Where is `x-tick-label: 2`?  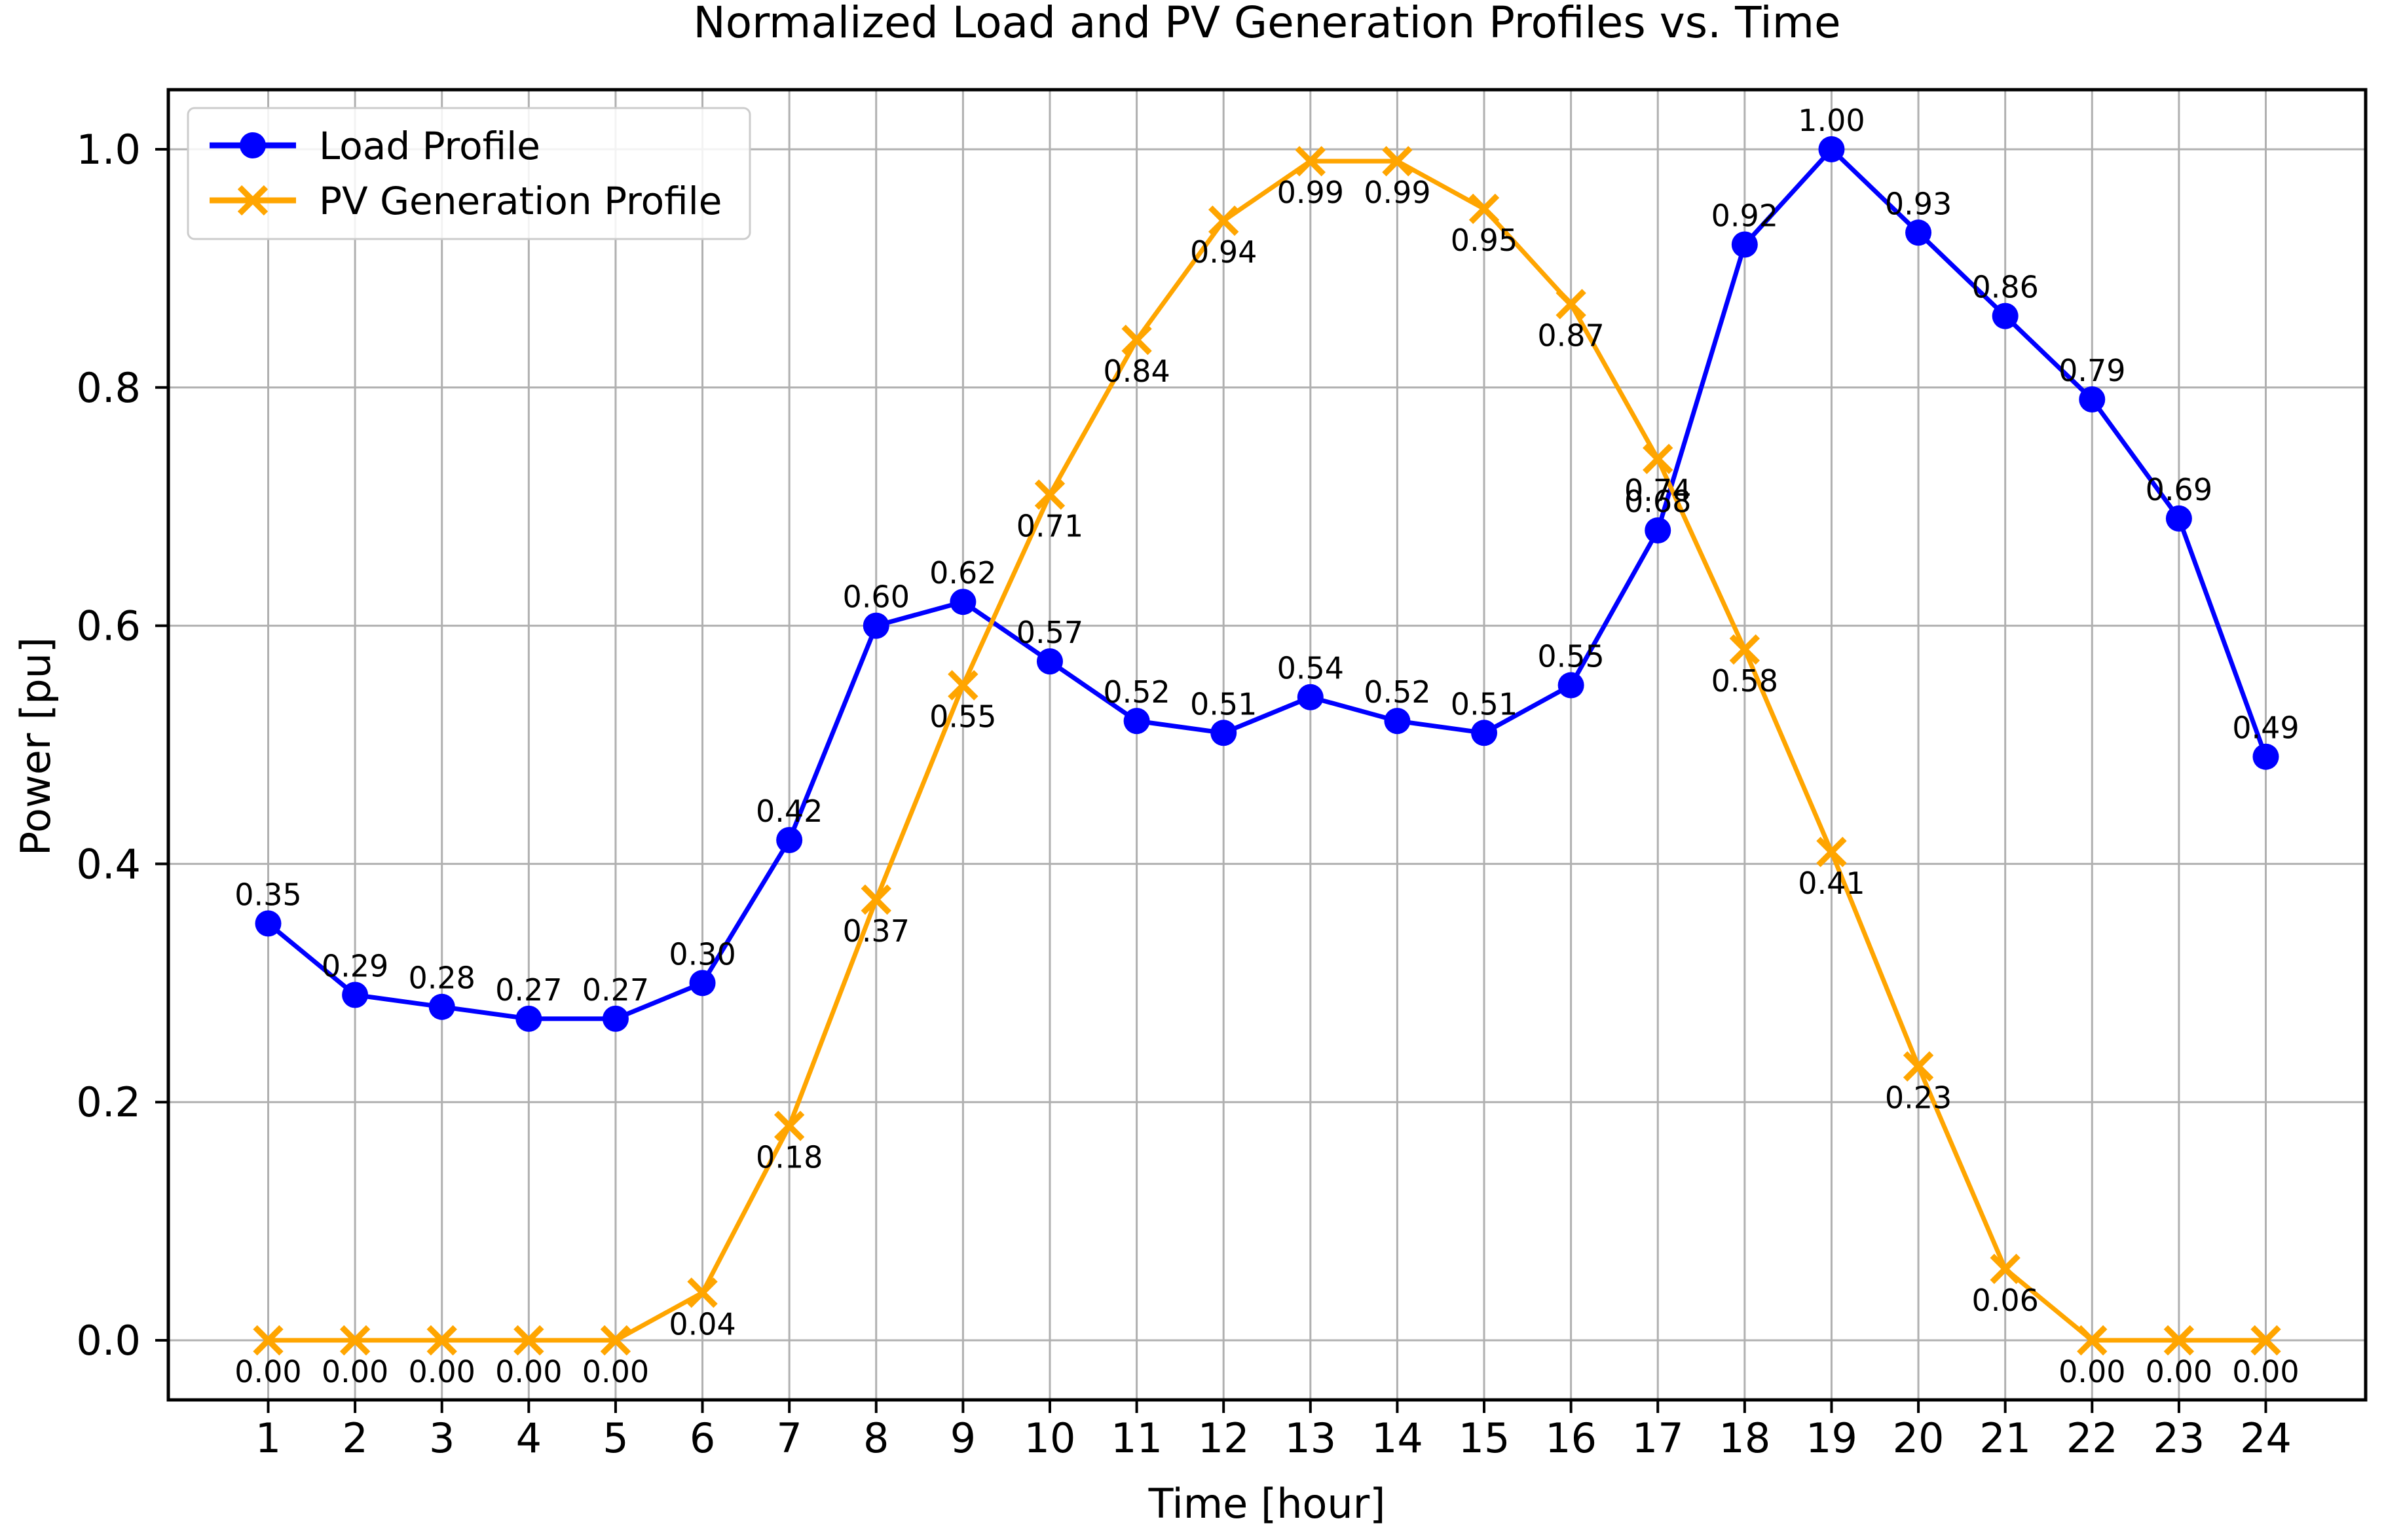
x-tick-label: 2 is located at coordinates (354, 1438).